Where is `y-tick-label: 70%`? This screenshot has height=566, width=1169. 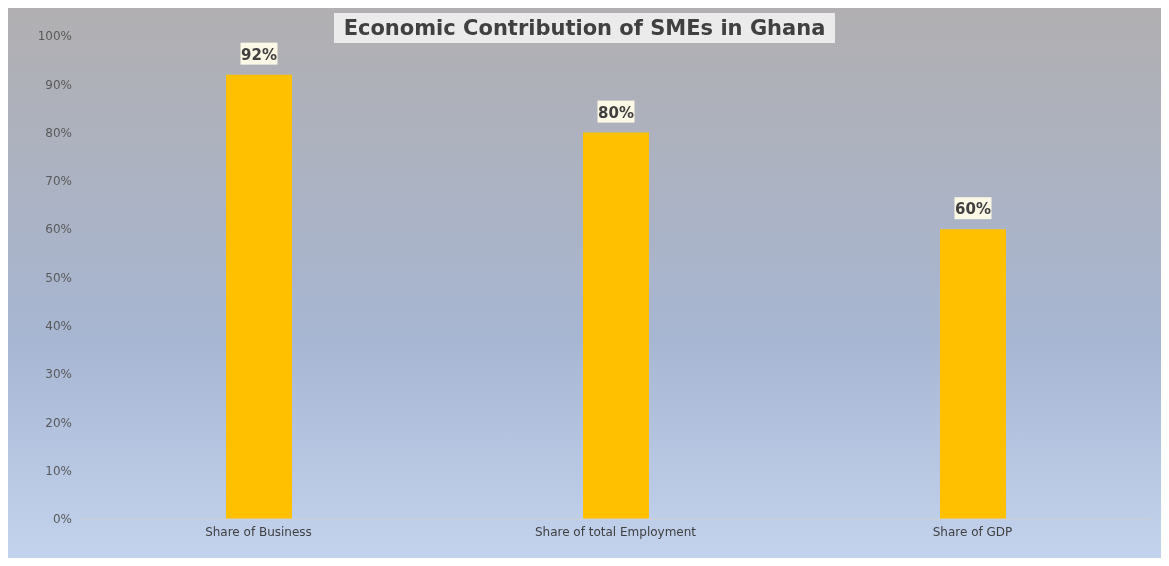
y-tick-label: 70% is located at coordinates (58, 181).